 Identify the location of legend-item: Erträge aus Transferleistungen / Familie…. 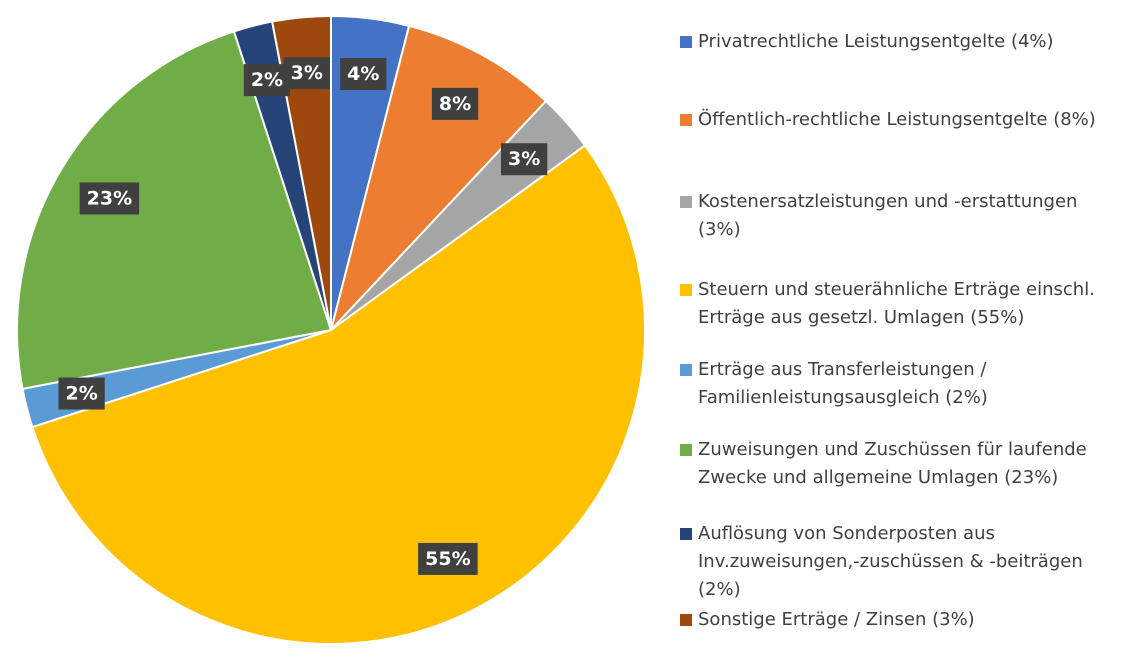
(900, 384).